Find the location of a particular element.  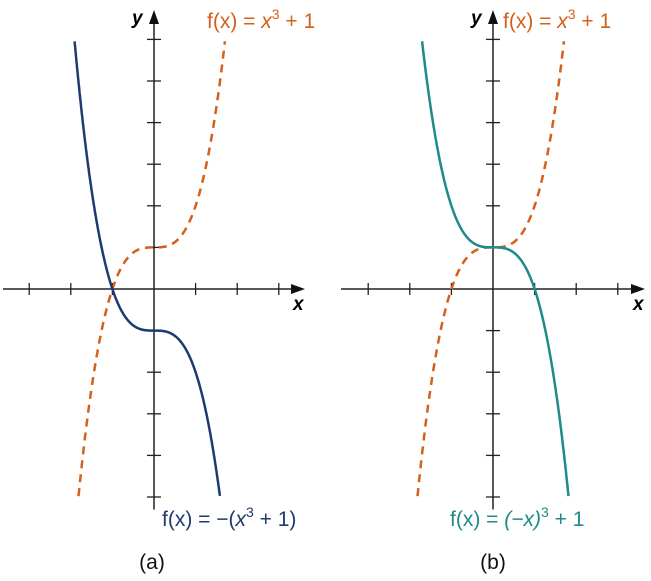

series-label: f(x) = (−x)3 + 1 is located at coordinates (517, 517).